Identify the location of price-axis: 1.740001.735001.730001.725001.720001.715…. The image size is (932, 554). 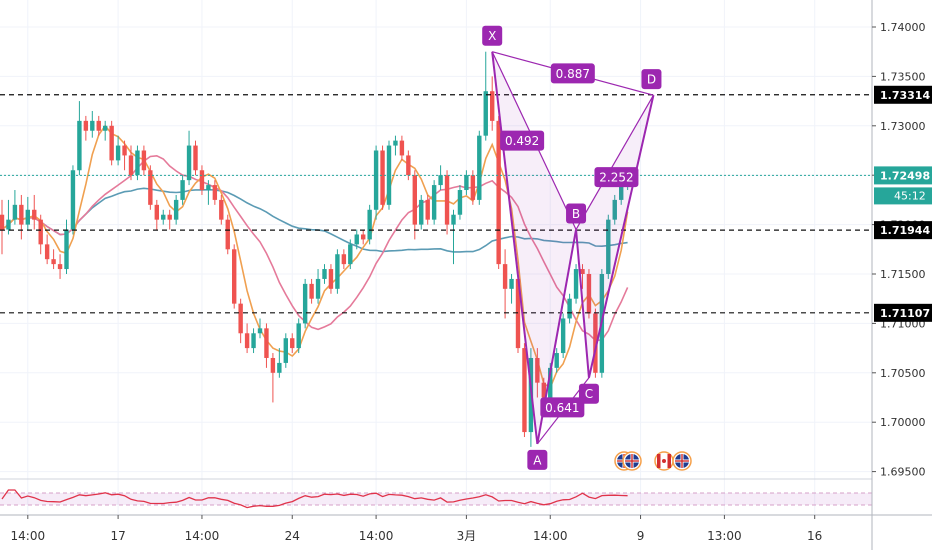
(901, 275).